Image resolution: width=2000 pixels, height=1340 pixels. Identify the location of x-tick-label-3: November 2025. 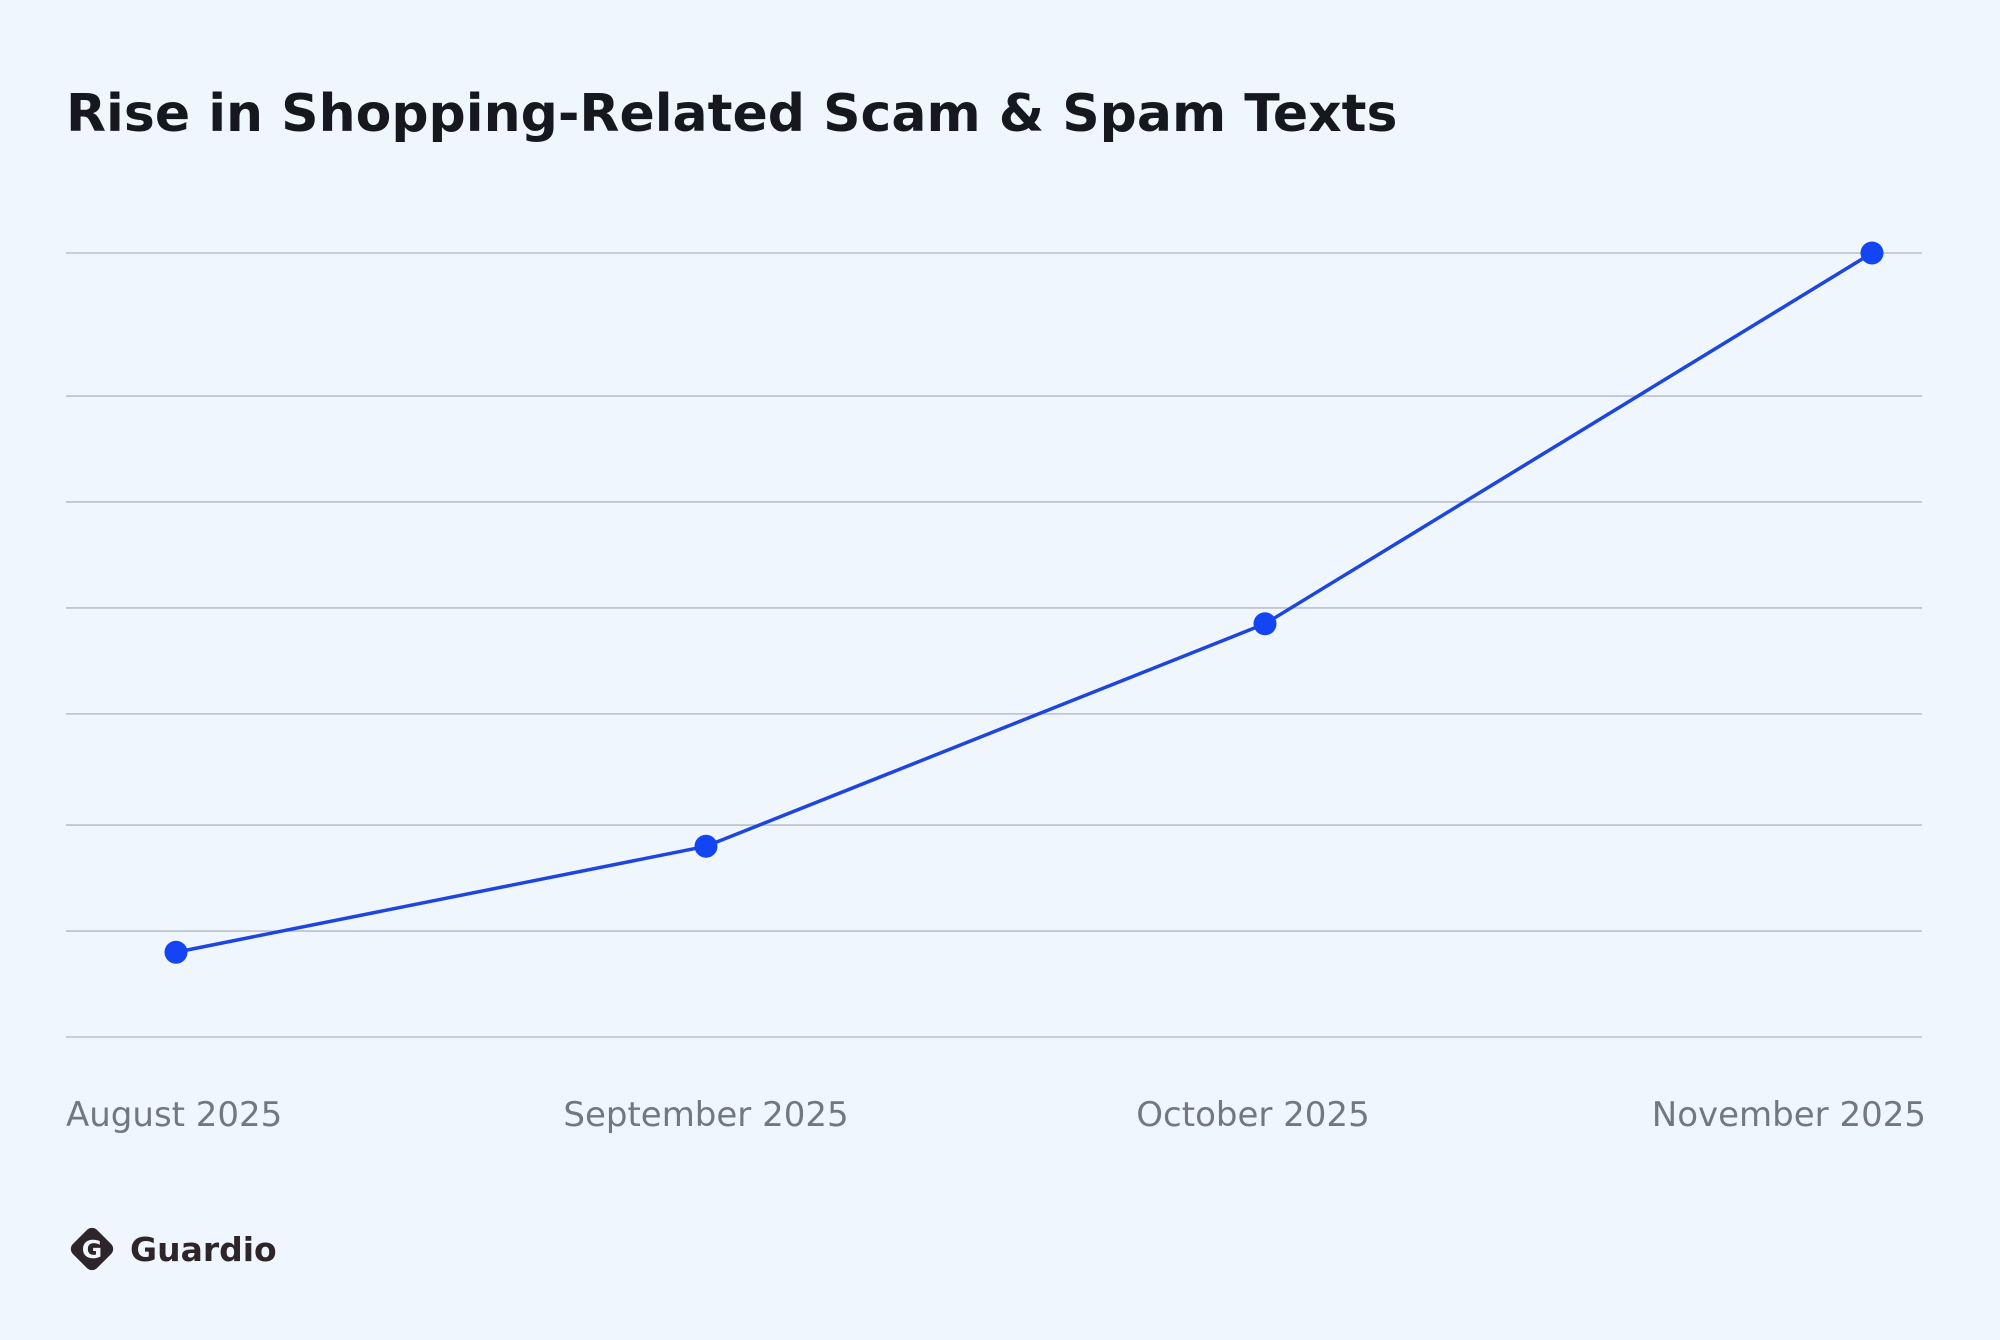
(1789, 1115).